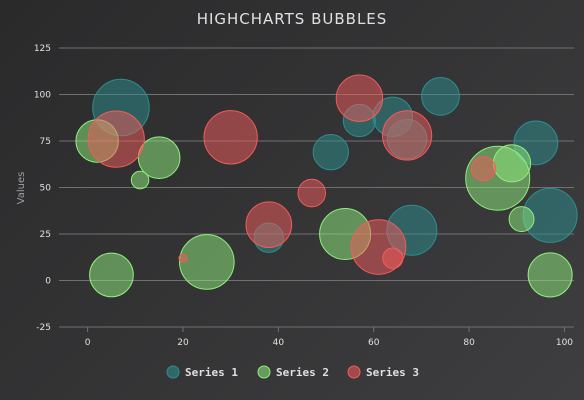 The height and width of the screenshot is (400, 584). What do you see at coordinates (211, 372) in the screenshot?
I see `legend-label: Series 1` at bounding box center [211, 372].